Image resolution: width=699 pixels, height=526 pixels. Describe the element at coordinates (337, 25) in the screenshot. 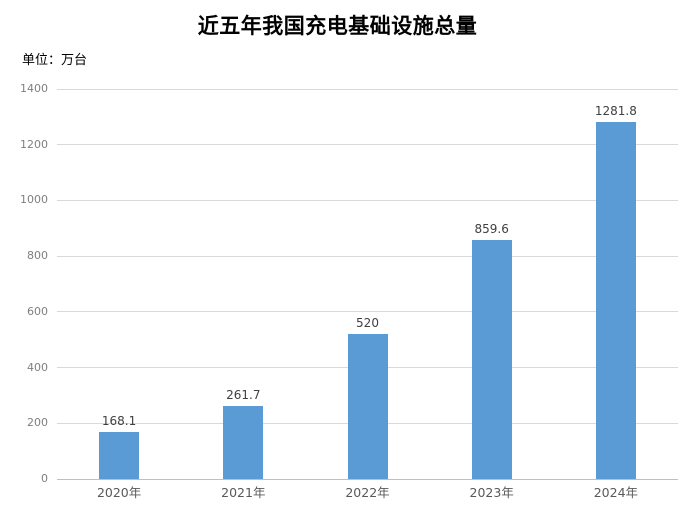

I see `chart-title: 近五年我国充电基础设施总量` at that location.